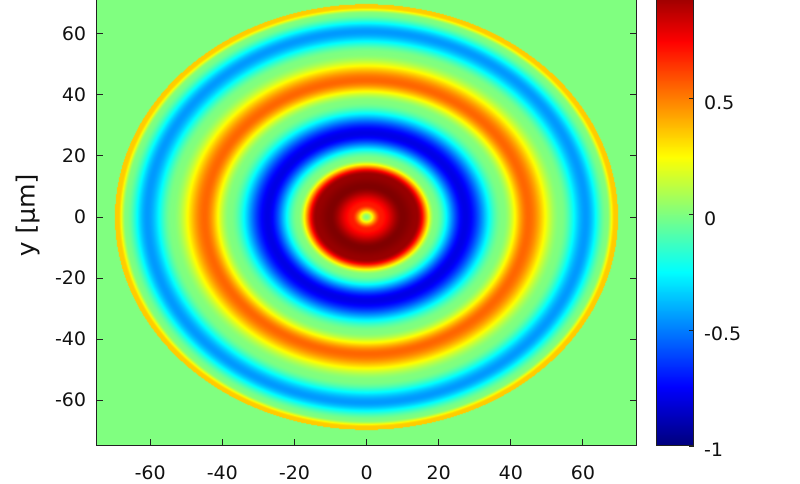 This screenshot has height=484, width=800. What do you see at coordinates (73, 33) in the screenshot?
I see `y-tick-label: 60` at bounding box center [73, 33].